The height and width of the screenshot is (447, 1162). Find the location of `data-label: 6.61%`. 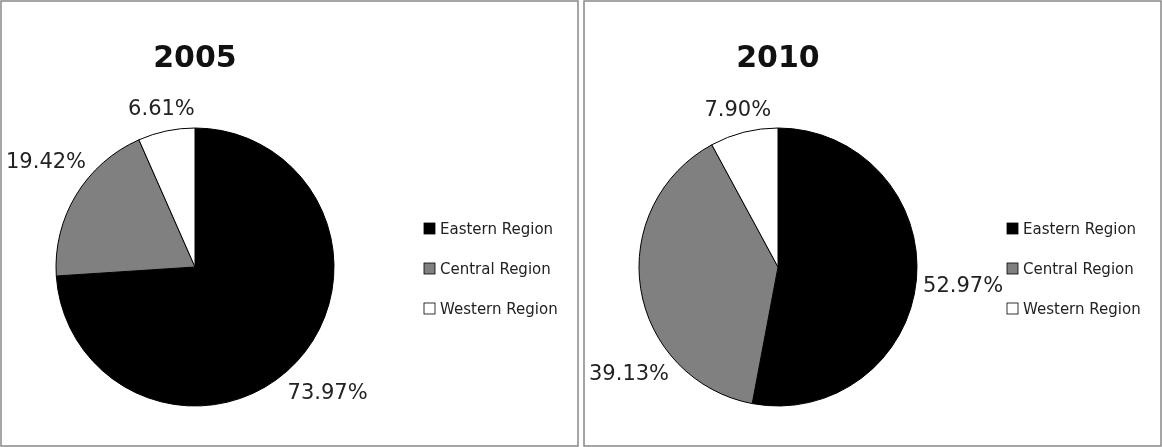

data-label: 6.61% is located at coordinates (161, 108).